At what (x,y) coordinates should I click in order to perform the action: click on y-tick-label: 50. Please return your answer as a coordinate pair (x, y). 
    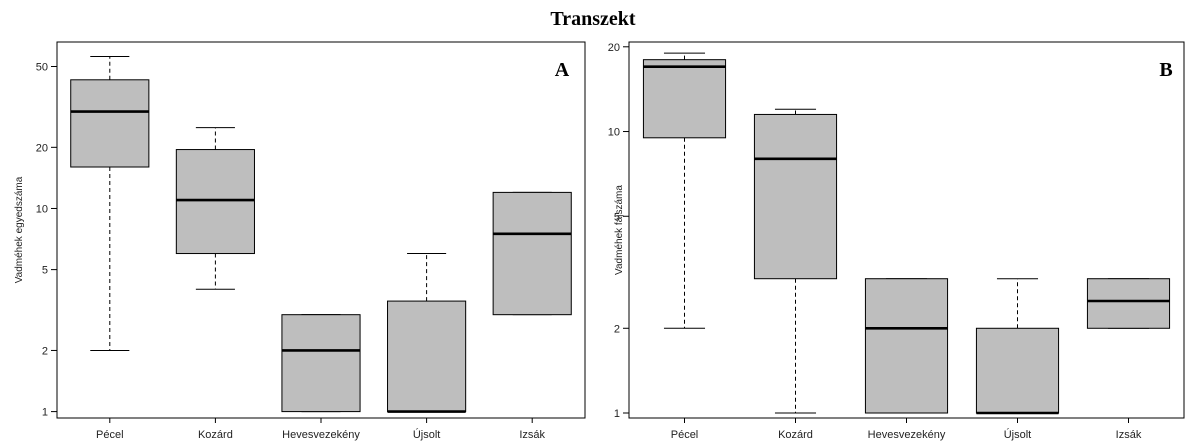
    Looking at the image, I should click on (42, 67).